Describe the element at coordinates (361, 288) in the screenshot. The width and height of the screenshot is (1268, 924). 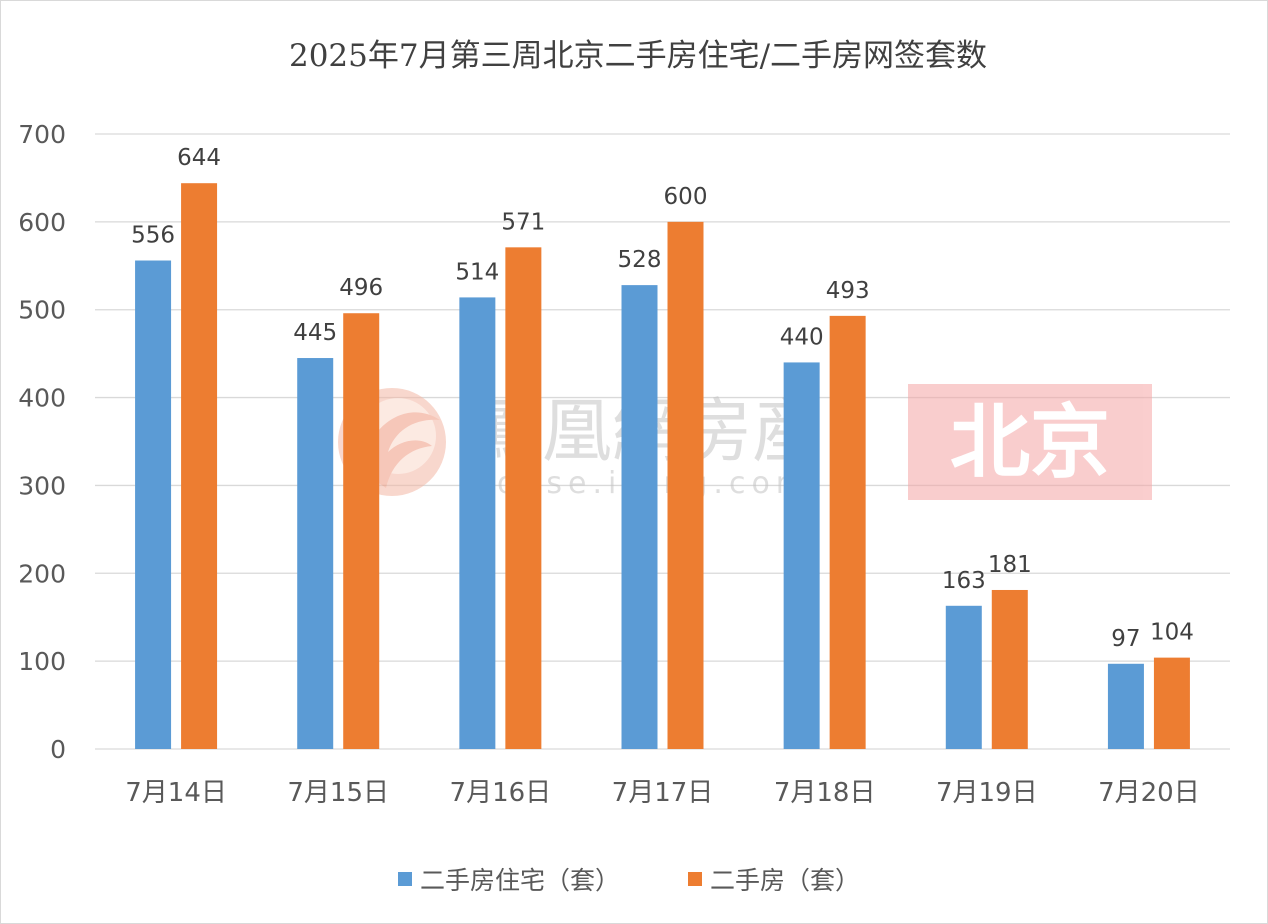
I see `data-label: 496` at that location.